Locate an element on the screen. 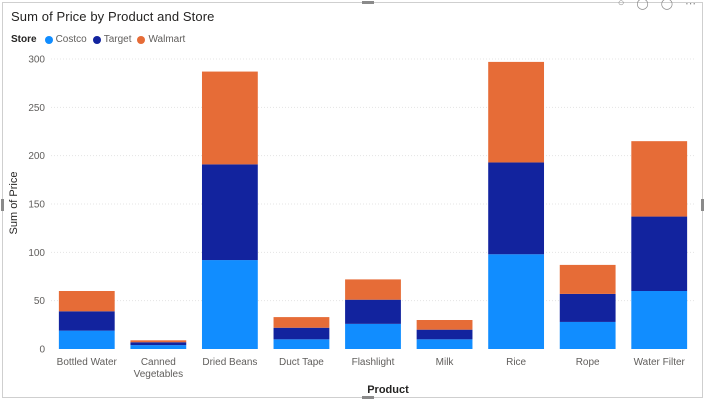 The image size is (707, 402). chart-legend: Store Costco Target Walmart is located at coordinates (98, 39).